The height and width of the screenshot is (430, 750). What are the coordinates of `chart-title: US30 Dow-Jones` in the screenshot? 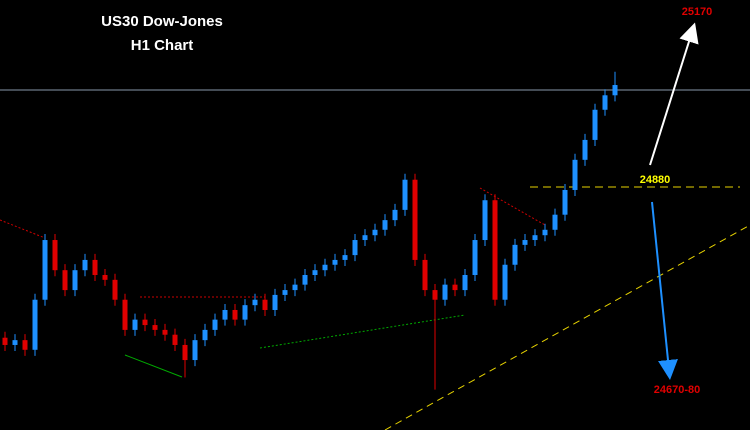 It's located at (162, 21).